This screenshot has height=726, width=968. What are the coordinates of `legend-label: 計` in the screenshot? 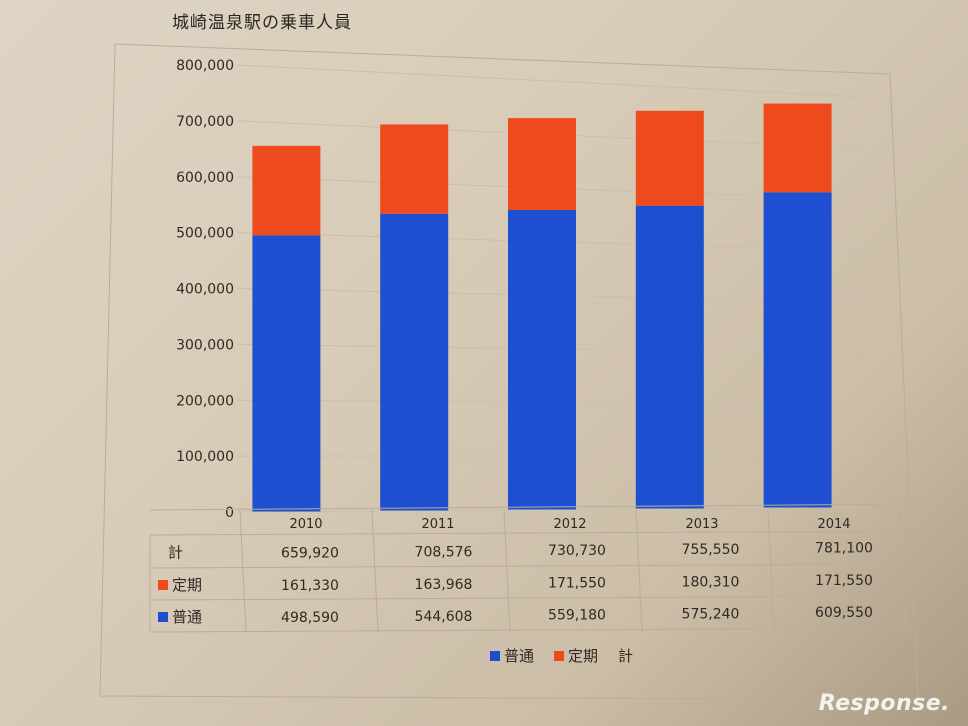 It's located at (625, 656).